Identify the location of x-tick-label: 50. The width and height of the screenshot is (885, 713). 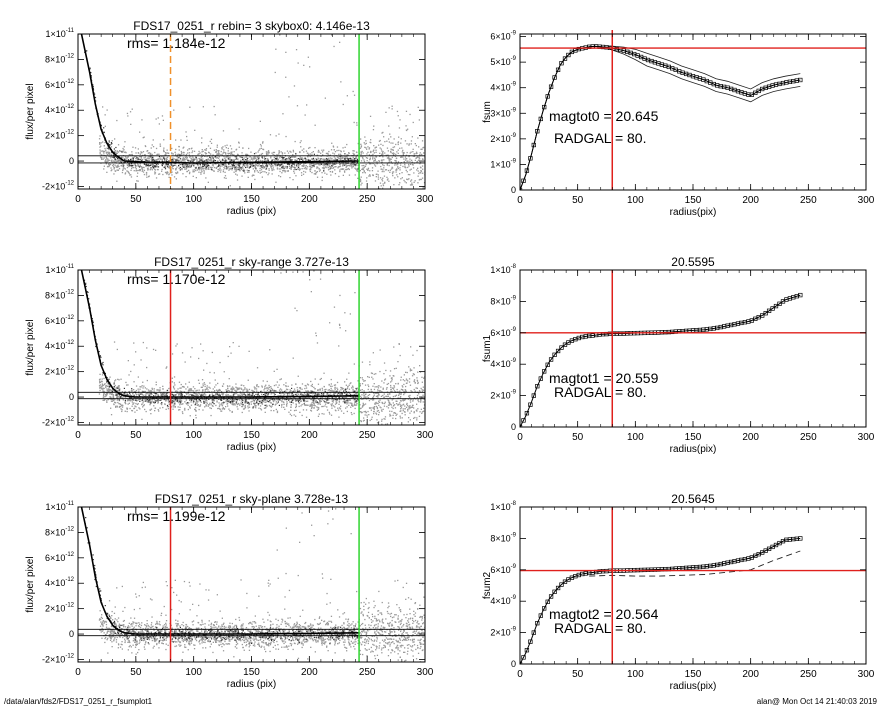
(136, 199).